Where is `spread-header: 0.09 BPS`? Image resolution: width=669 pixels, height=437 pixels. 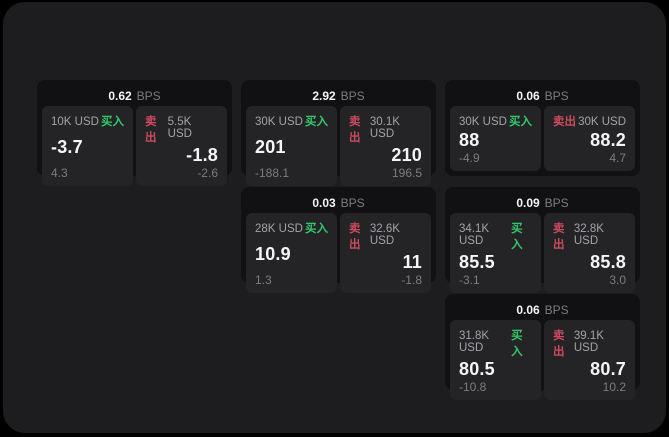 spread-header: 0.09 BPS is located at coordinates (542, 202).